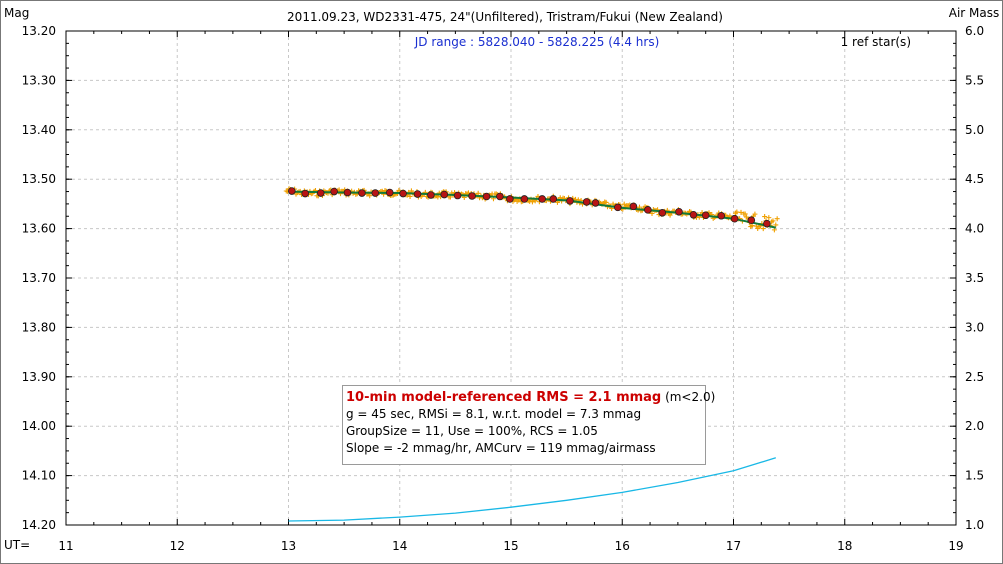 The image size is (1003, 564). Describe the element at coordinates (974, 525) in the screenshot. I see `y2-tick-label: 1.0` at that location.